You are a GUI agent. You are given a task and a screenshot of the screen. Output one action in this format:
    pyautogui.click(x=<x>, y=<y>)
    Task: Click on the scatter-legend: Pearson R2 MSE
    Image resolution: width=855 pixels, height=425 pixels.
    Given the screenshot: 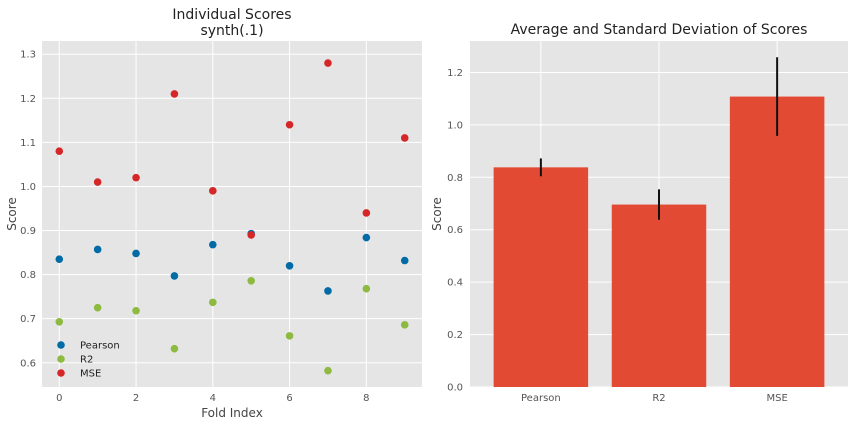 What is the action you would take?
    pyautogui.click(x=88, y=360)
    